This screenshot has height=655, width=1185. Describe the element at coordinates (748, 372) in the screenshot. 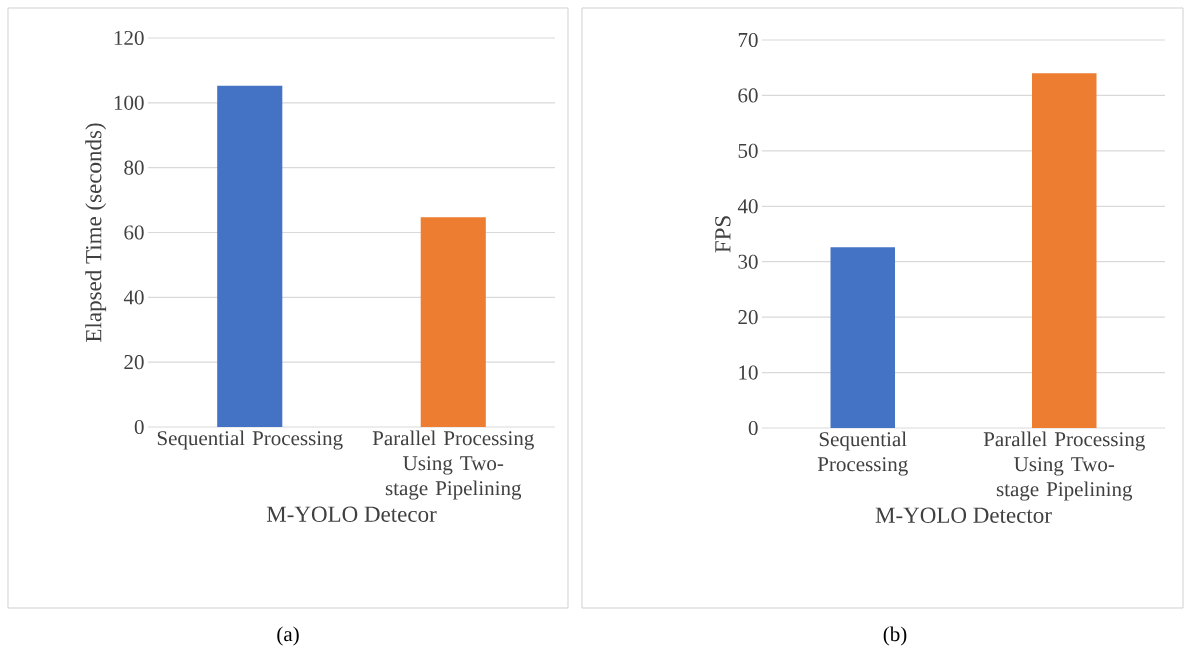

I see `y-tick-label: 10` at that location.